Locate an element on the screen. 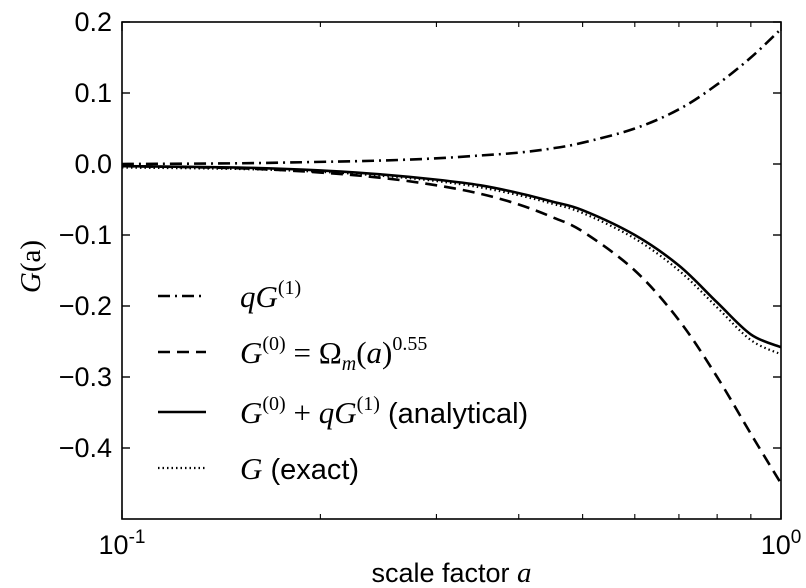 Image resolution: width=806 pixels, height=588 pixels. legend-label-G0: G(0) = Ωm(a)0.55 is located at coordinates (333, 354).